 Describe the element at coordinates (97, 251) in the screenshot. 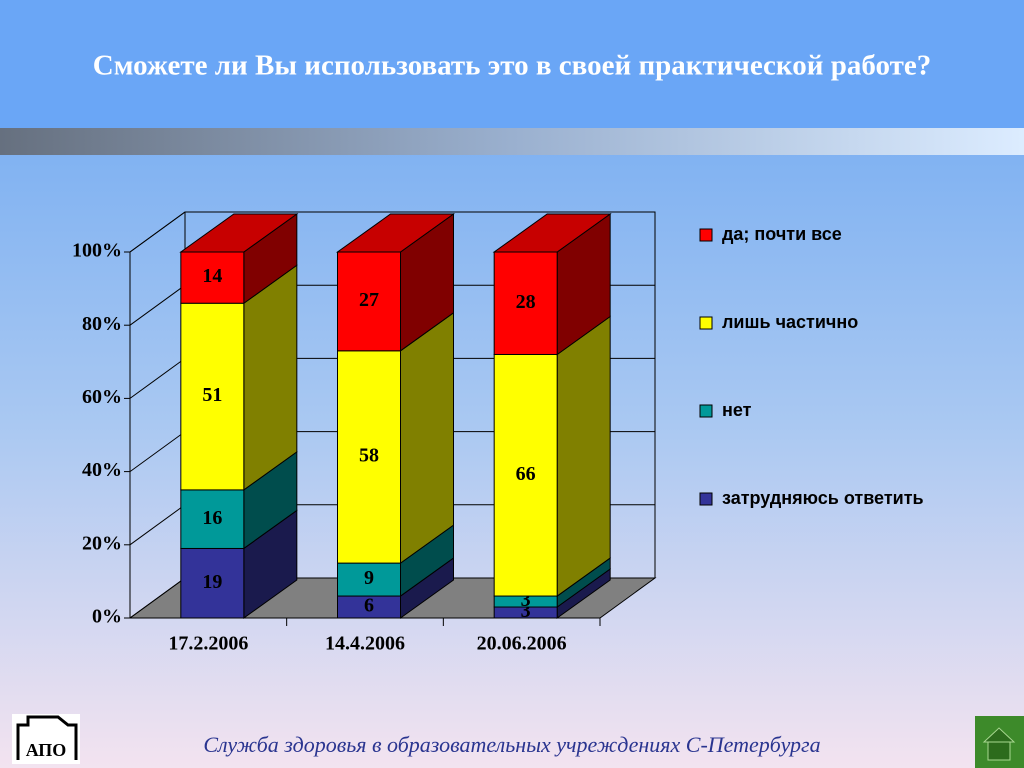

I see `y-tick-label: 100%` at that location.